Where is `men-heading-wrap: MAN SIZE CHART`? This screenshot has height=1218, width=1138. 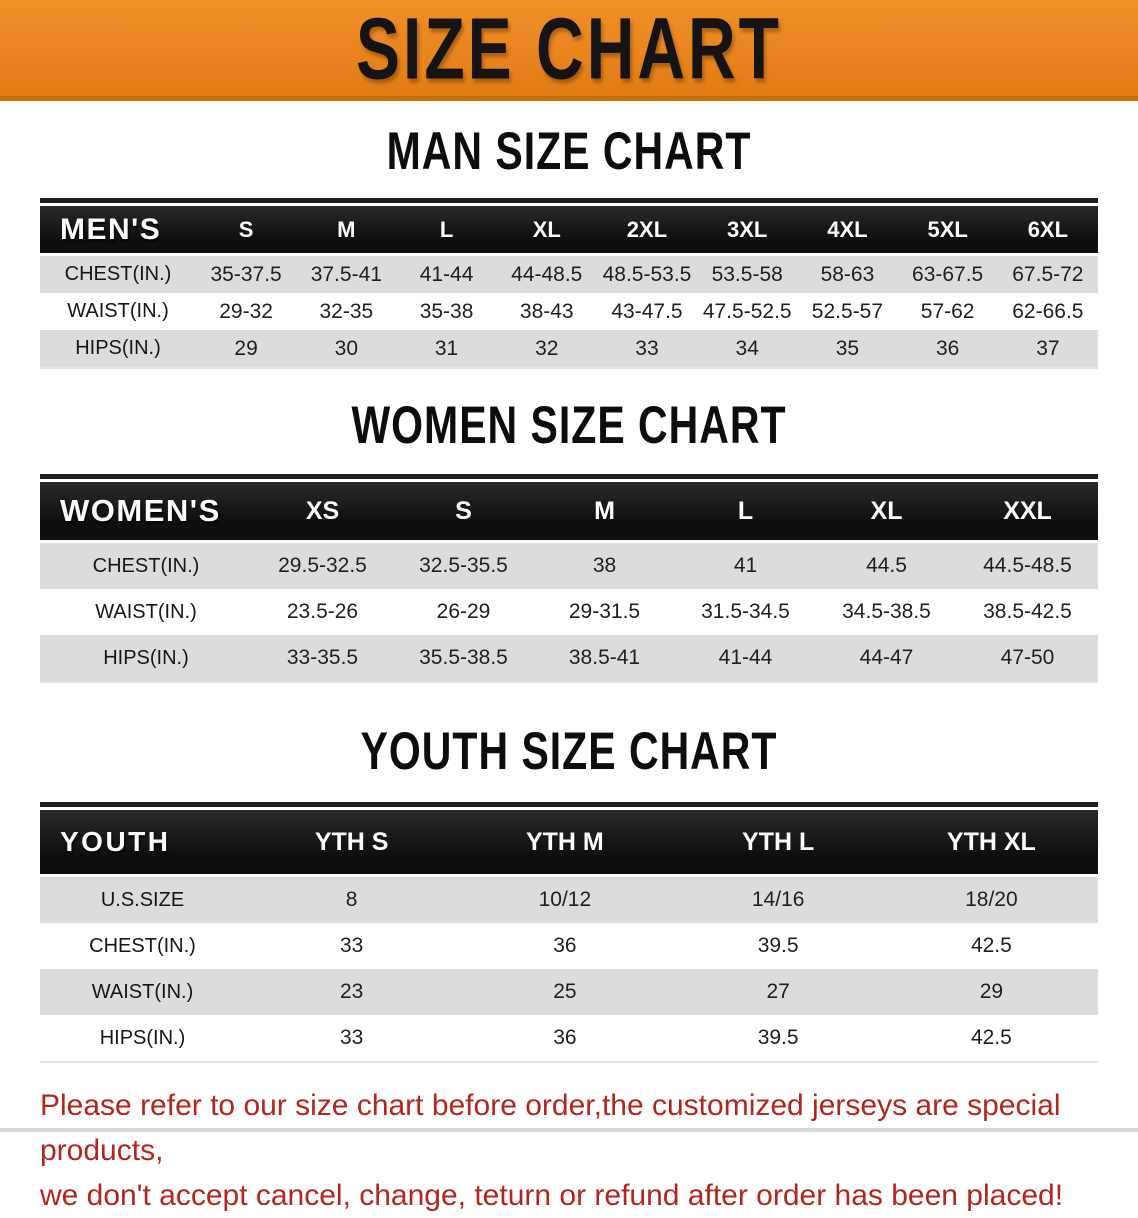
men-heading-wrap: MAN SIZE CHART is located at coordinates (569, 150).